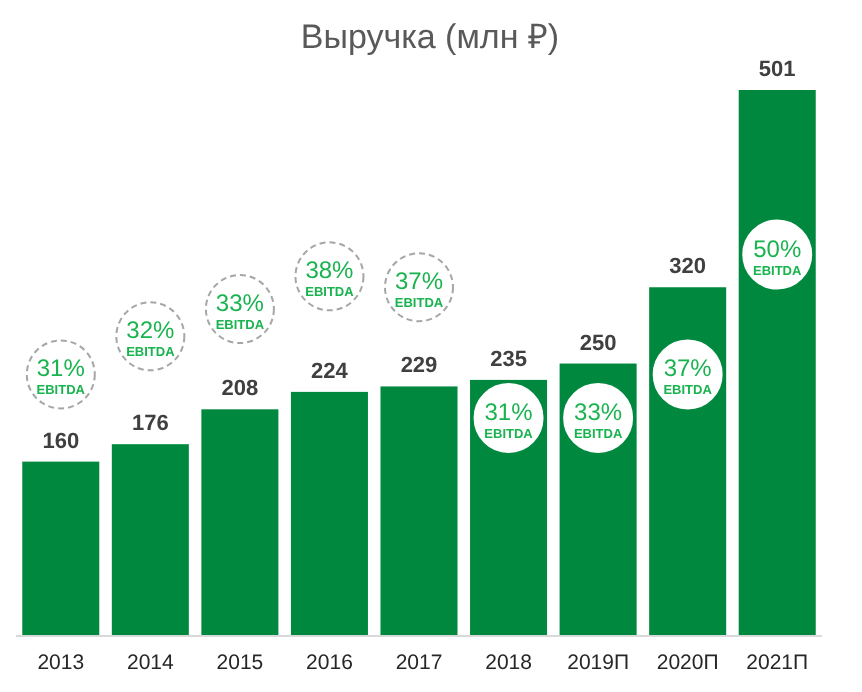  What do you see at coordinates (240, 389) in the screenshot?
I see `data-label: 208` at bounding box center [240, 389].